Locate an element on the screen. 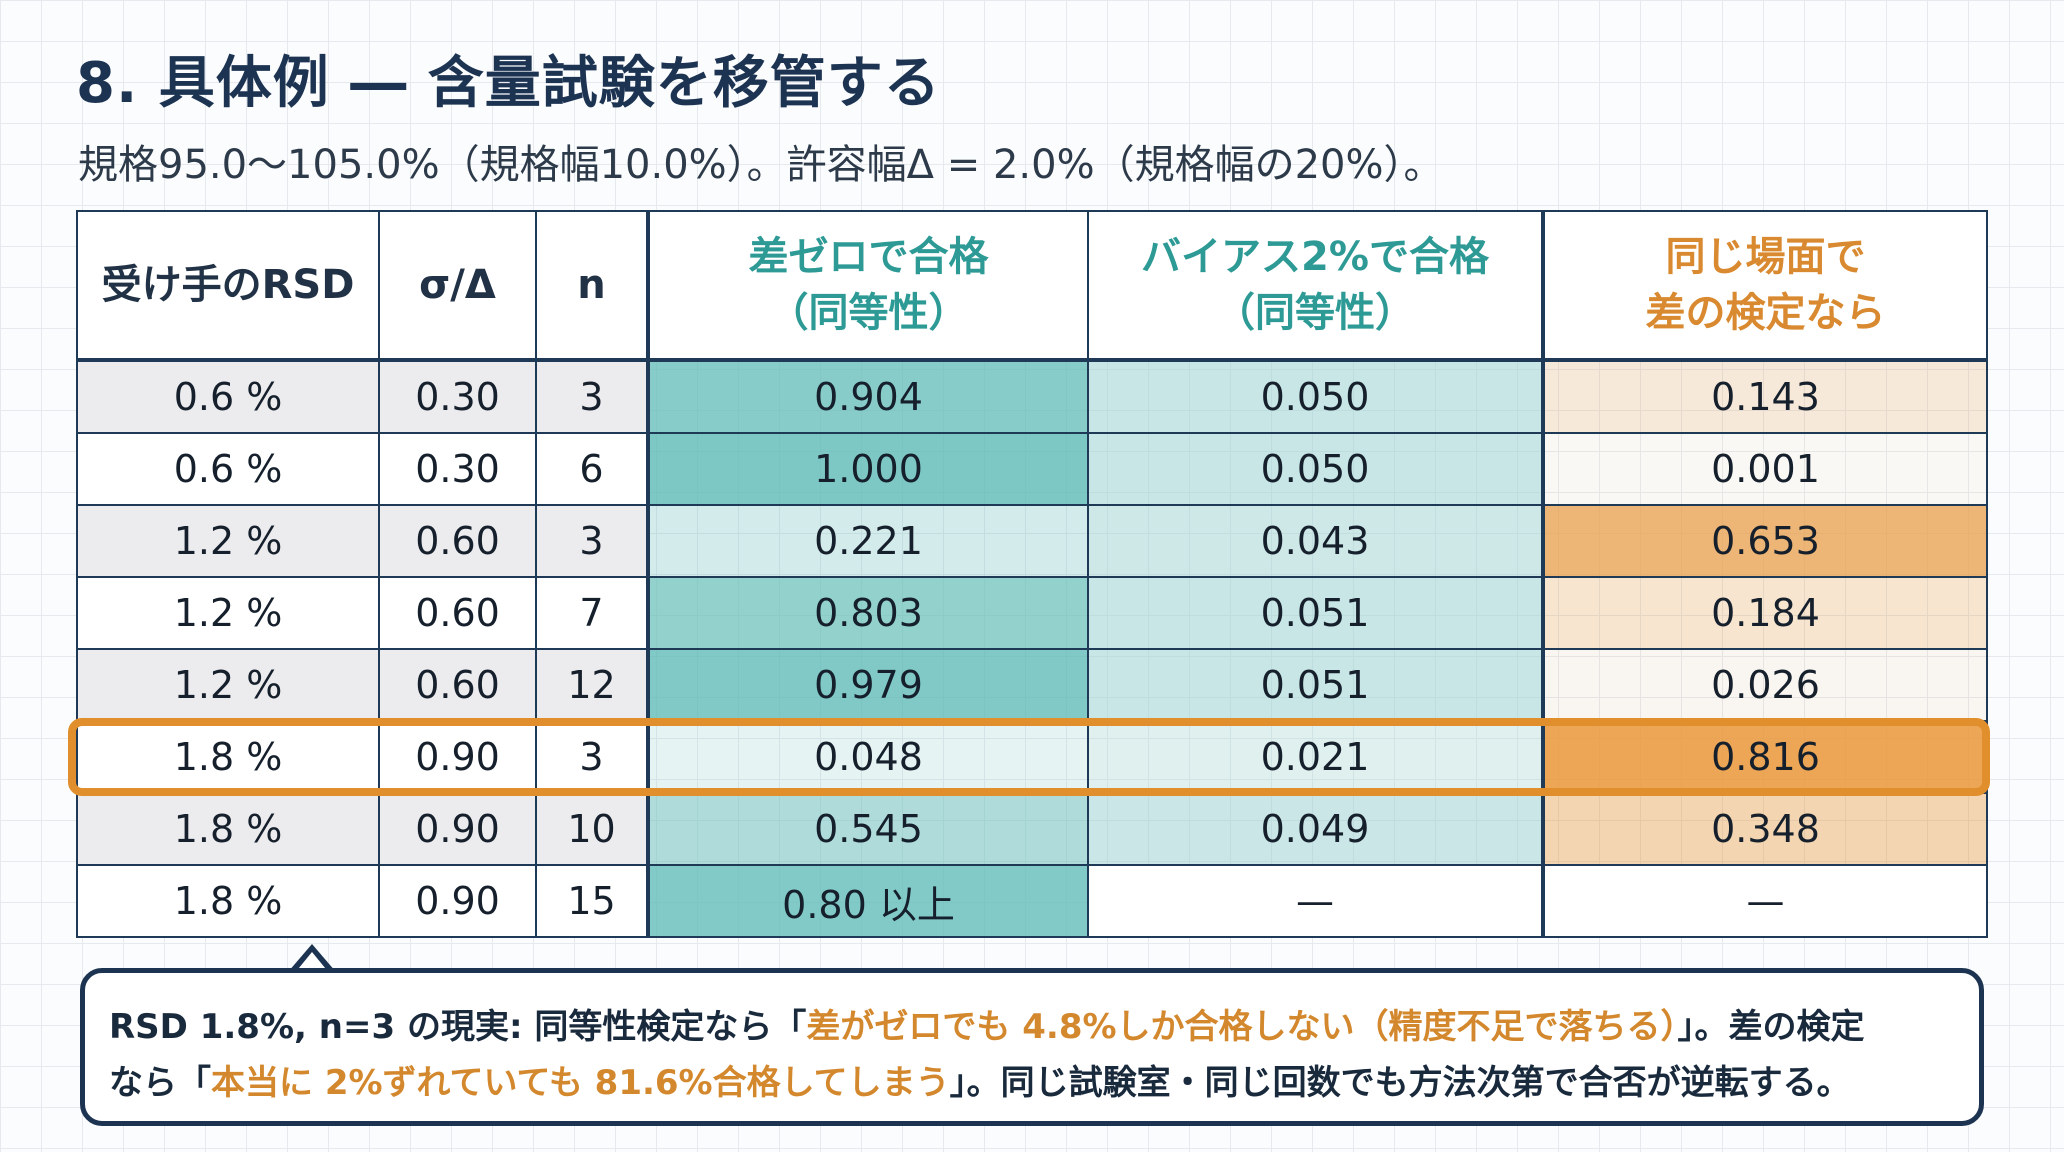  callout-line1-highlight: 差がゼロでも 4.8%しか合格しない（精度不足で落ちる） is located at coordinates (1242, 1027).